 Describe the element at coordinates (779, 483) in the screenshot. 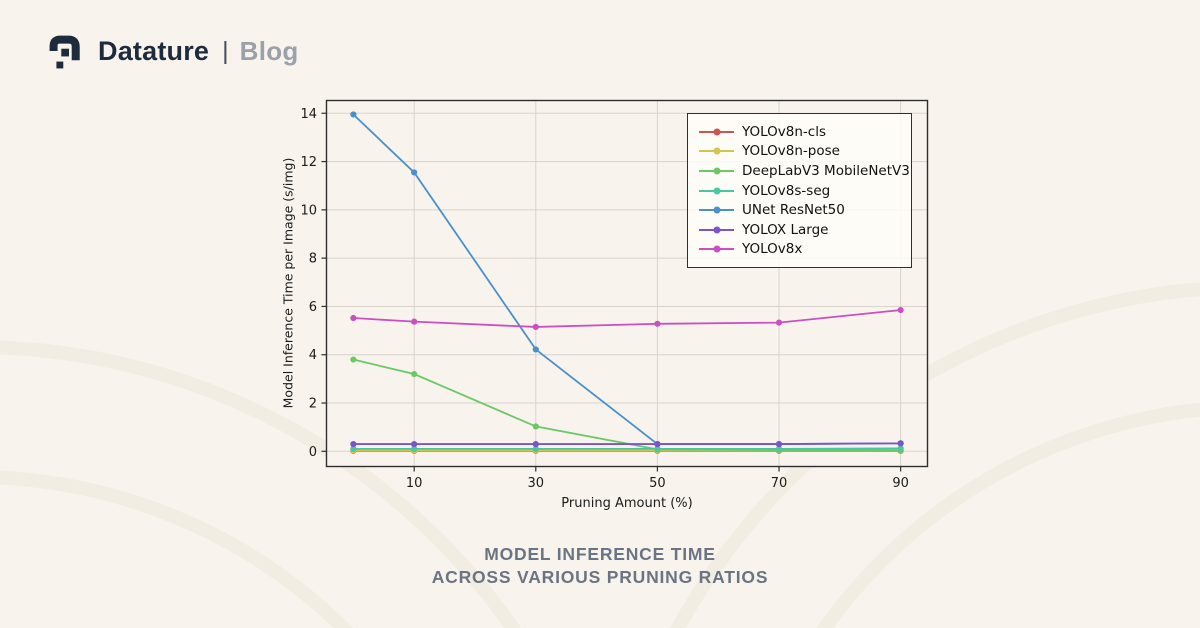

I see `x-tick-label: 70` at that location.